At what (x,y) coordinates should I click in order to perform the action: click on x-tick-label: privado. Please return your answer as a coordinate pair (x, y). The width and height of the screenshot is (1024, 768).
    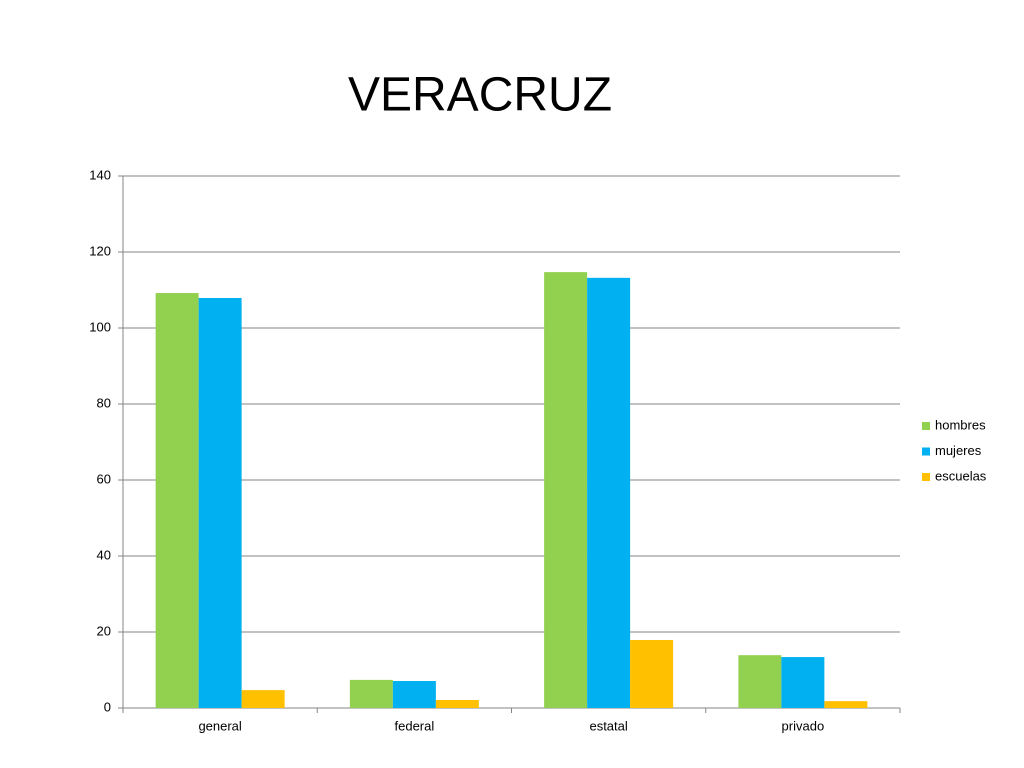
    Looking at the image, I should click on (803, 725).